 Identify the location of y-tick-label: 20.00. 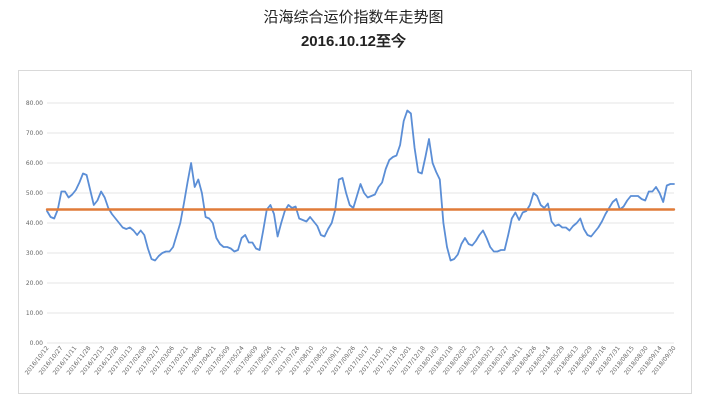
(34, 283).